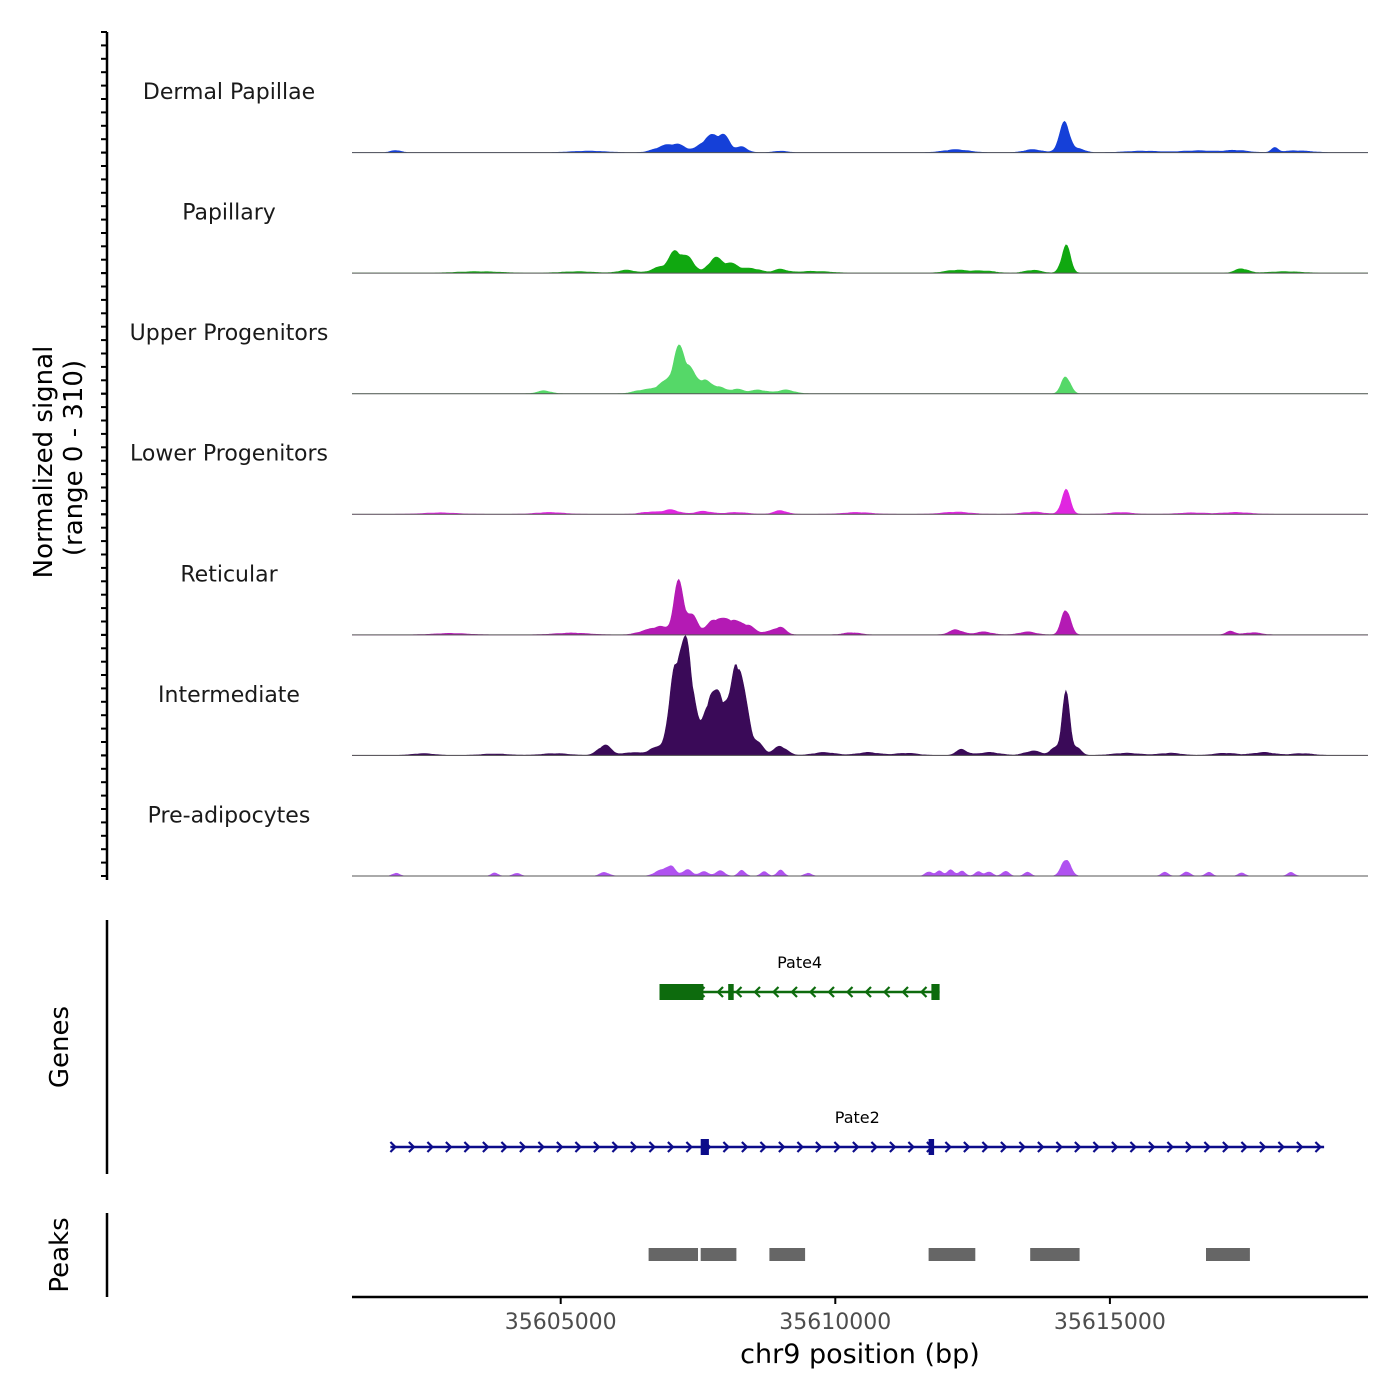  Describe the element at coordinates (857, 1117) in the screenshot. I see `gene-label: Pate2` at that location.